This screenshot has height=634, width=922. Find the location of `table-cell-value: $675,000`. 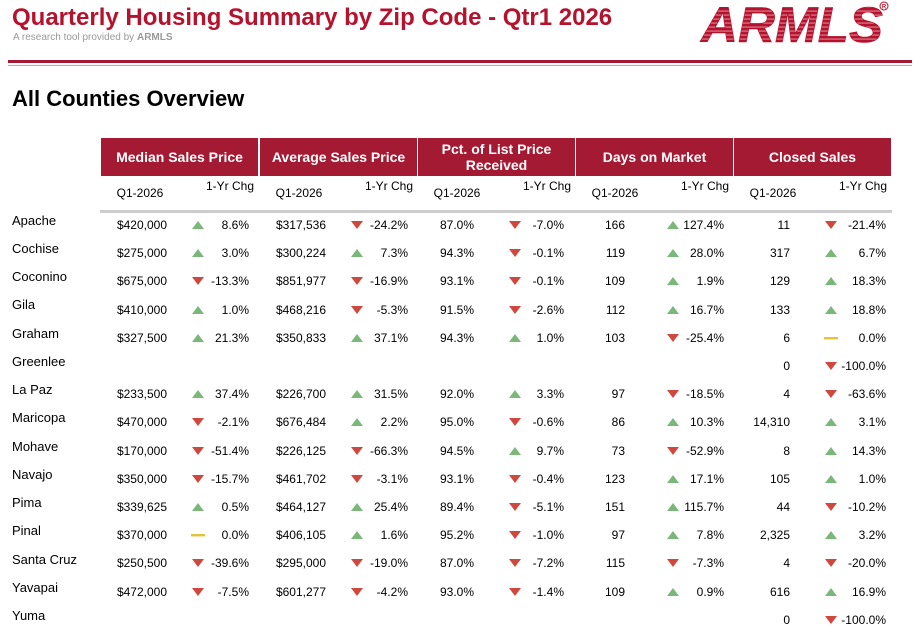

table-cell-value: $675,000 is located at coordinates (141, 281).